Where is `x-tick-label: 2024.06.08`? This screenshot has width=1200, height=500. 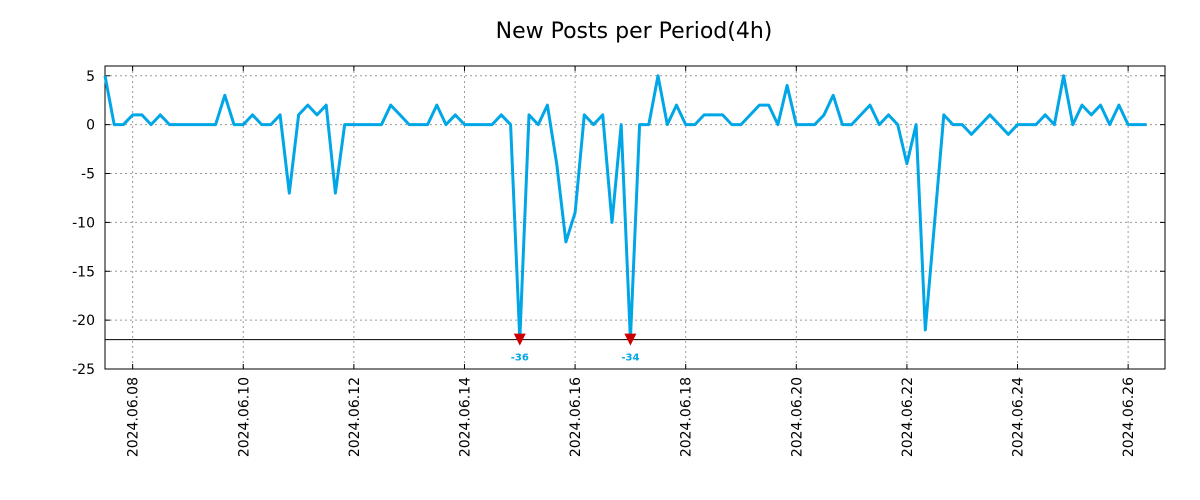
x-tick-label: 2024.06.08 is located at coordinates (134, 417).